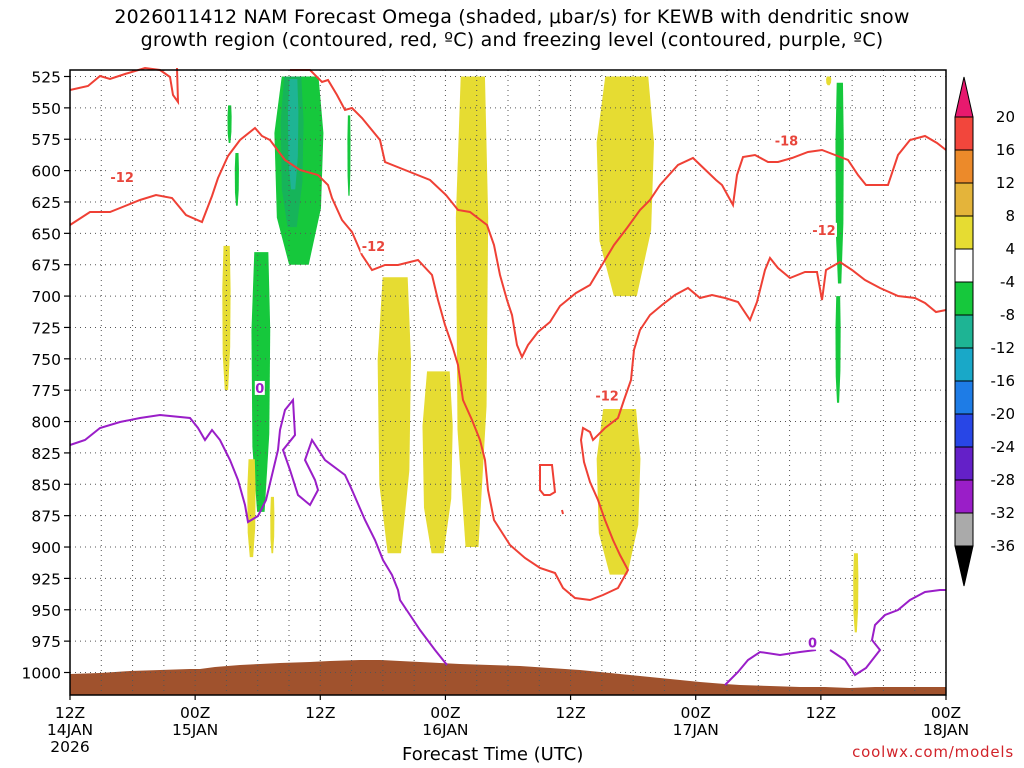  What do you see at coordinates (1005, 117) in the screenshot?
I see `colorbar-label: 20` at bounding box center [1005, 117].